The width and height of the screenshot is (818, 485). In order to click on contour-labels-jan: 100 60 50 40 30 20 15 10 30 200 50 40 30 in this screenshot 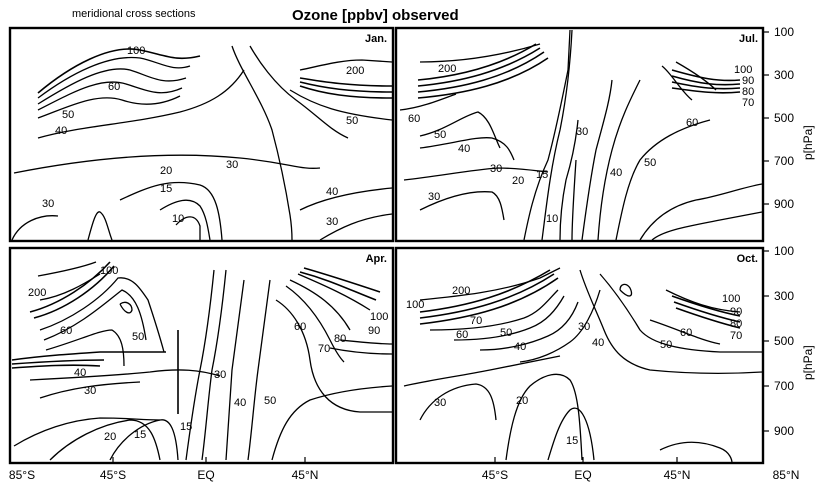, I will do `click(203, 136)`.